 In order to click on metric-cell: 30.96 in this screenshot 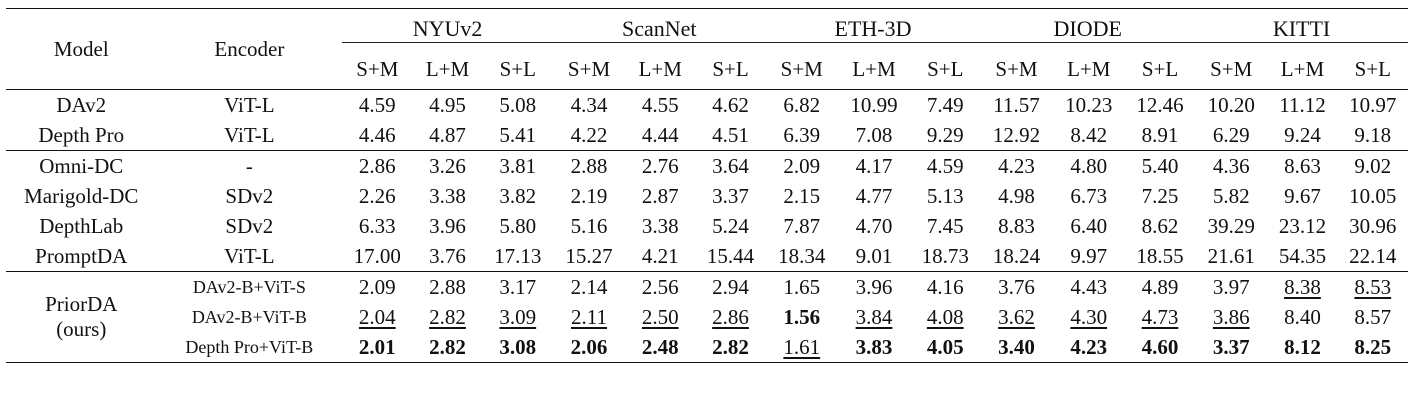, I will do `click(1373, 226)`.